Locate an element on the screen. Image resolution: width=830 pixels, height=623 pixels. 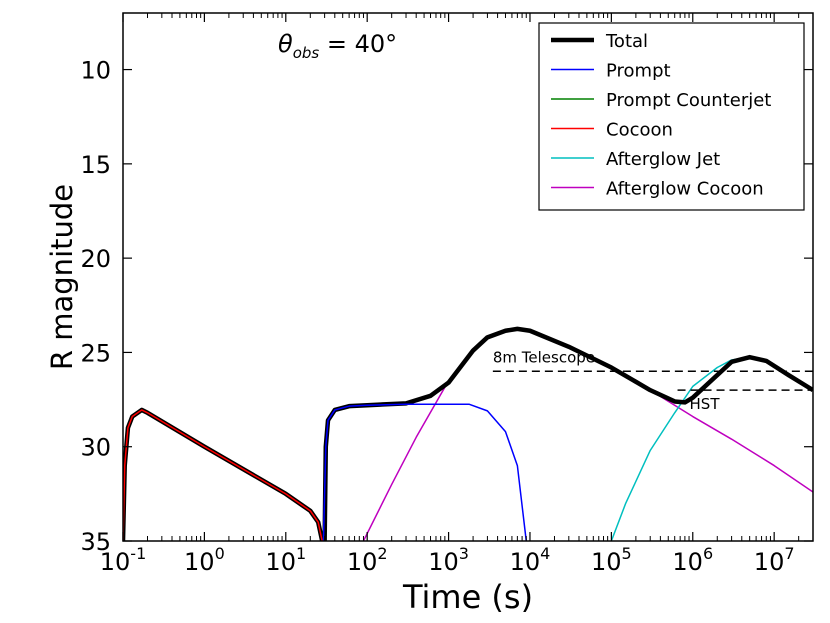
y-tick-label: 35 is located at coordinates (95, 542).